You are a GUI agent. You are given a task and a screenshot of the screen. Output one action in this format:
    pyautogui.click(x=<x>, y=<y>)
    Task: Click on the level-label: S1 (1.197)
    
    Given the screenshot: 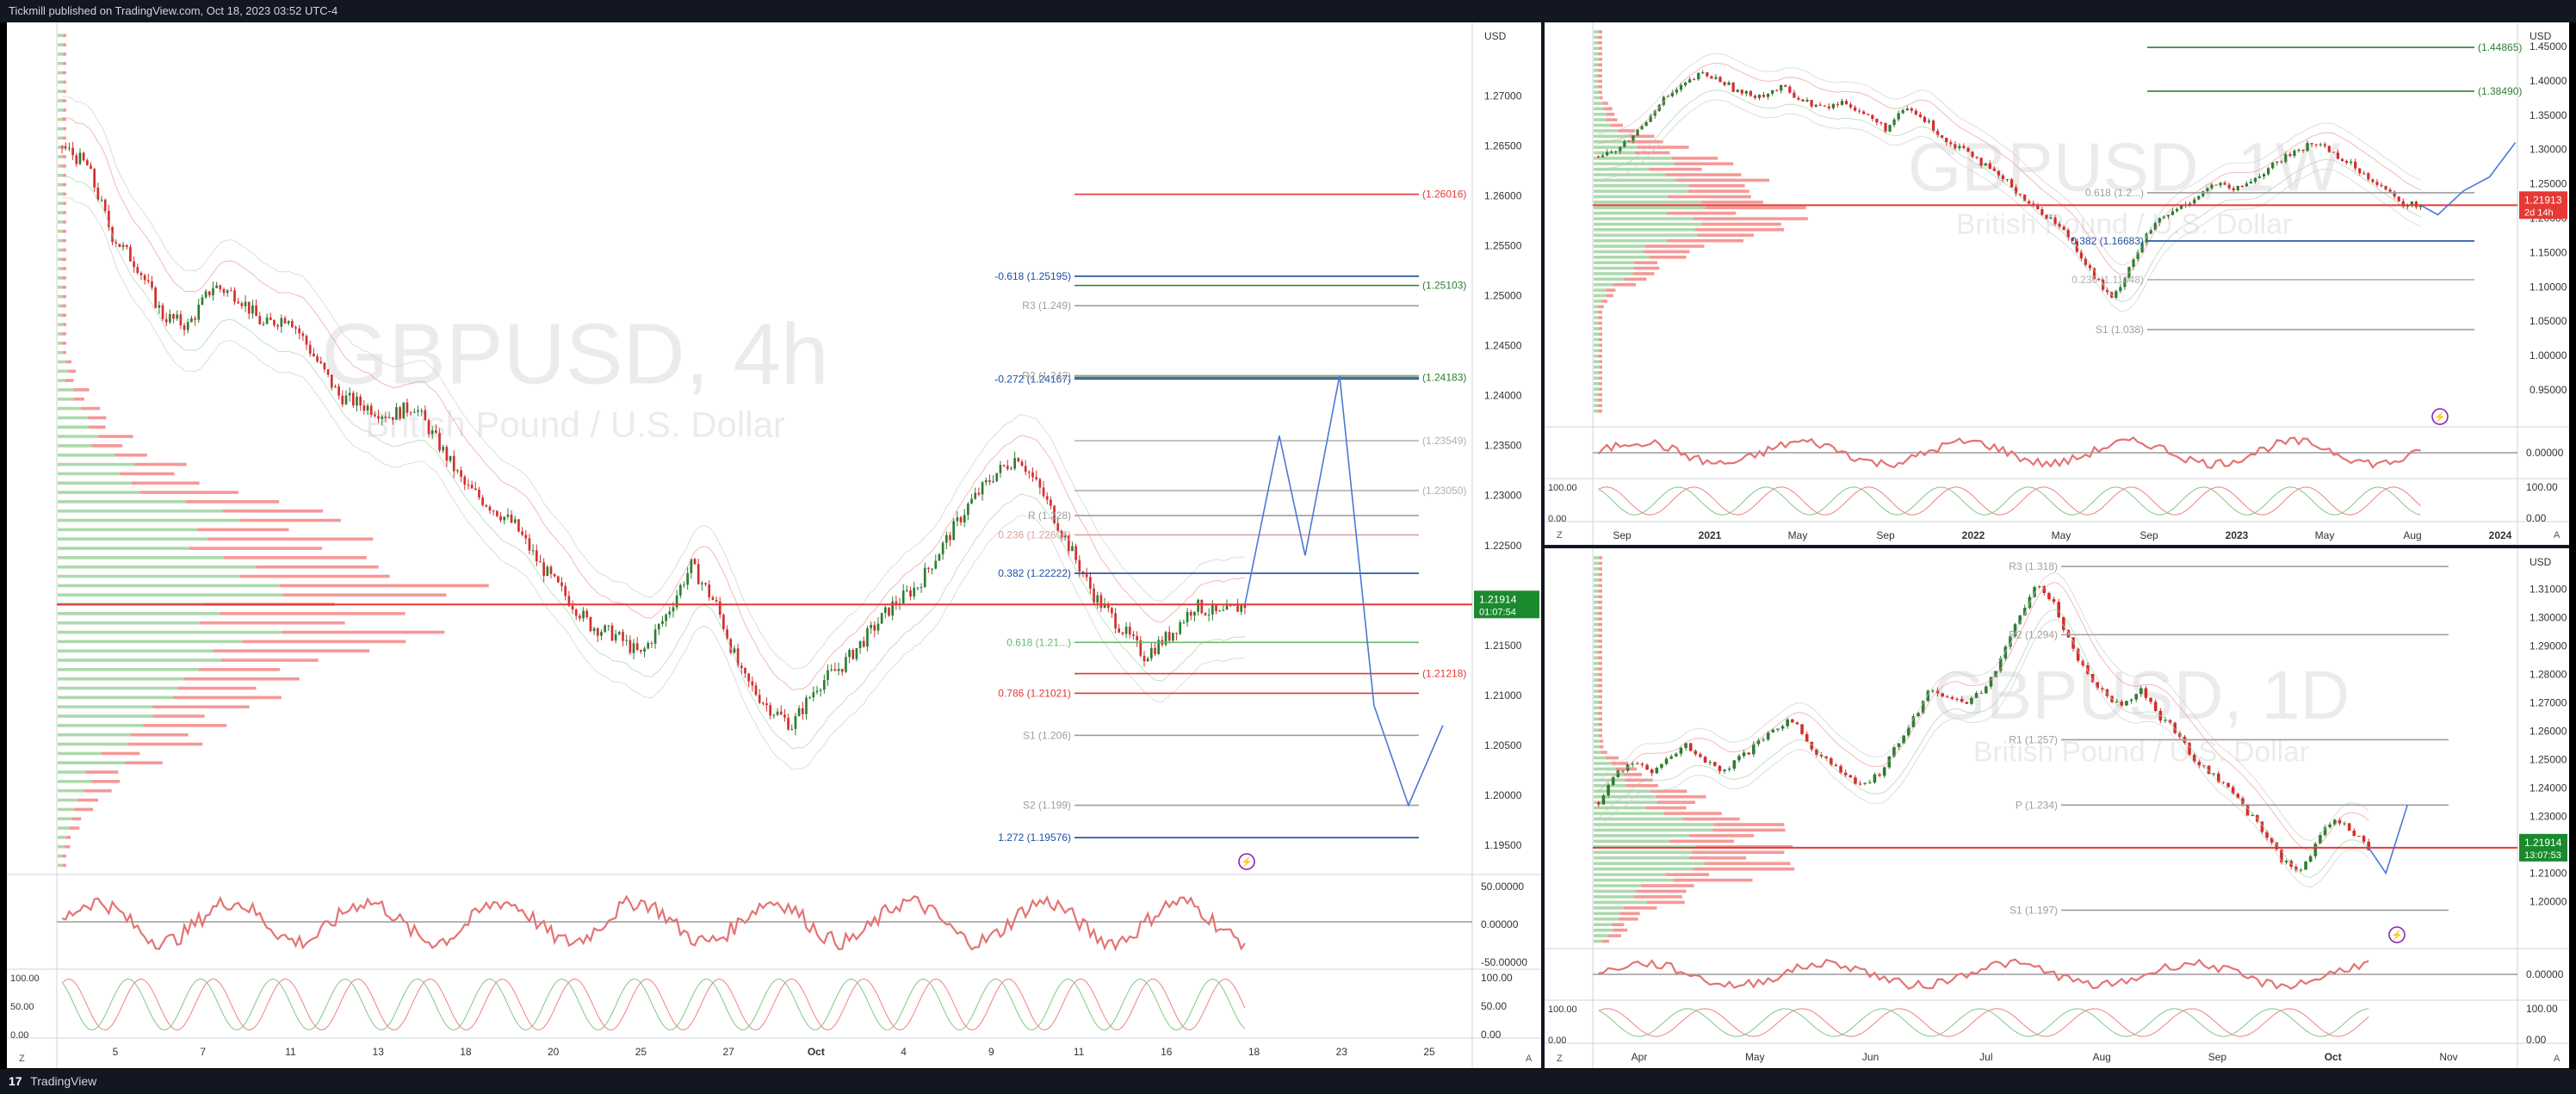 What is the action you would take?
    pyautogui.click(x=2034, y=910)
    